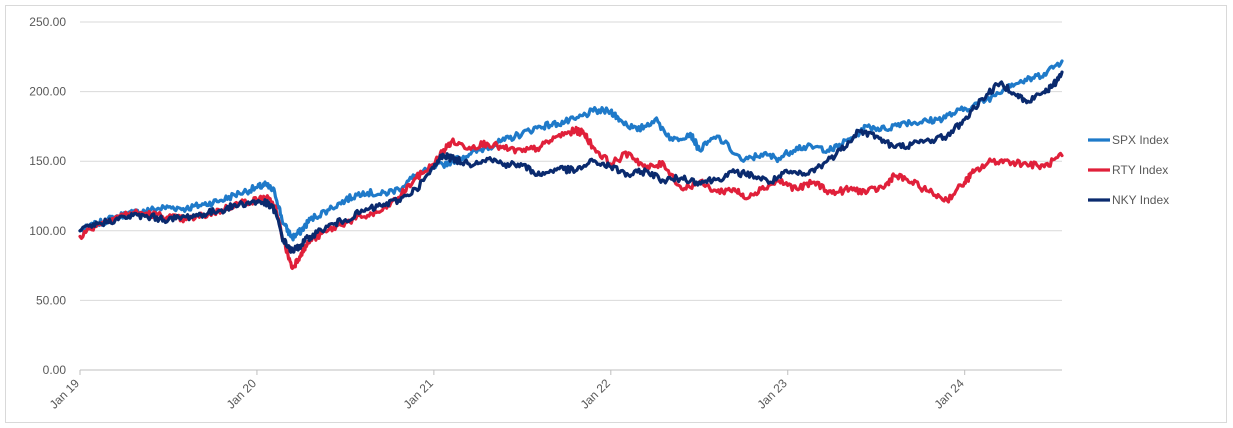  I want to click on x-tick-label: Jan 23, so click(772, 394).